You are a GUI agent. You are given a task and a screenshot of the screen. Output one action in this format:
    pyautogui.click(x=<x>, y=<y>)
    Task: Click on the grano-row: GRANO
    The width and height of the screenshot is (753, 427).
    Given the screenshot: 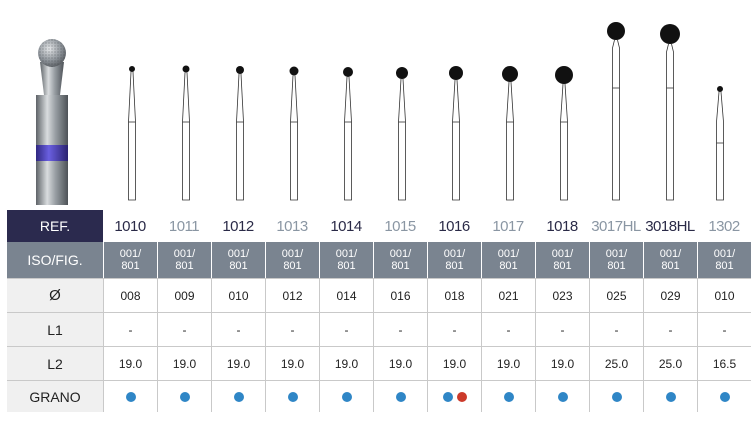 What is the action you would take?
    pyautogui.click(x=379, y=396)
    